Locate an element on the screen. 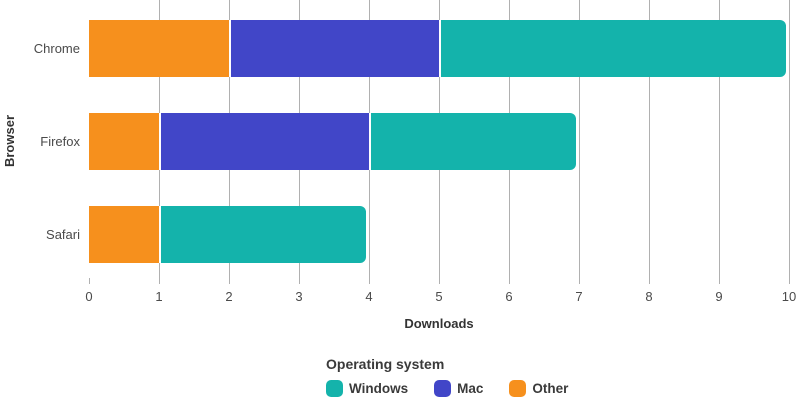 This screenshot has height=400, width=800. legend-swatch-mac is located at coordinates (443, 388).